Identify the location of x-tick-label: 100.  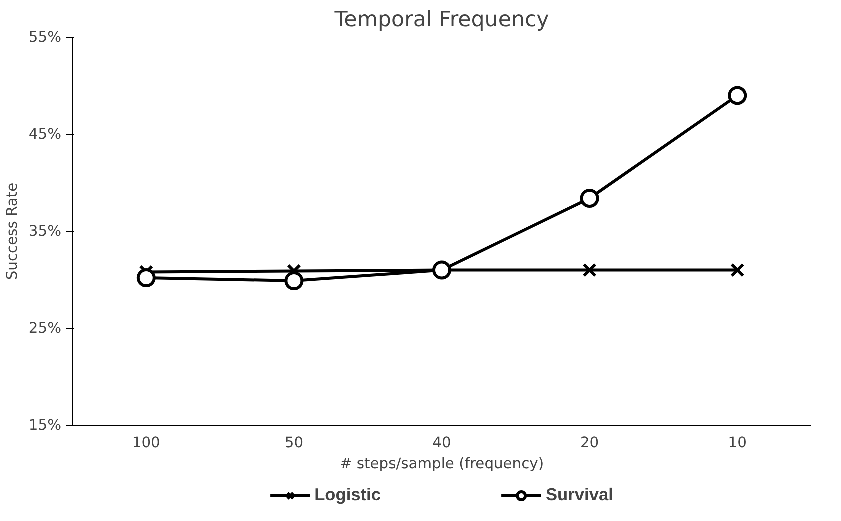
(146, 443).